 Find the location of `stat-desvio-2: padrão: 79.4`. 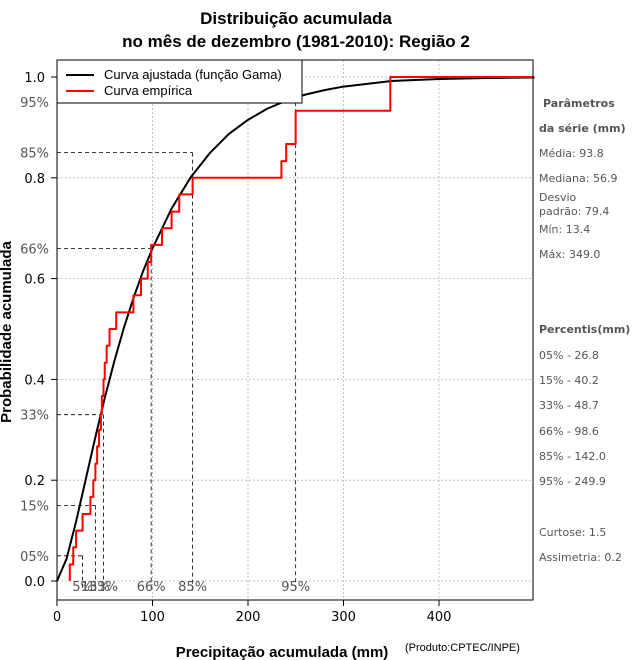

stat-desvio-2: padrão: 79.4 is located at coordinates (574, 211).